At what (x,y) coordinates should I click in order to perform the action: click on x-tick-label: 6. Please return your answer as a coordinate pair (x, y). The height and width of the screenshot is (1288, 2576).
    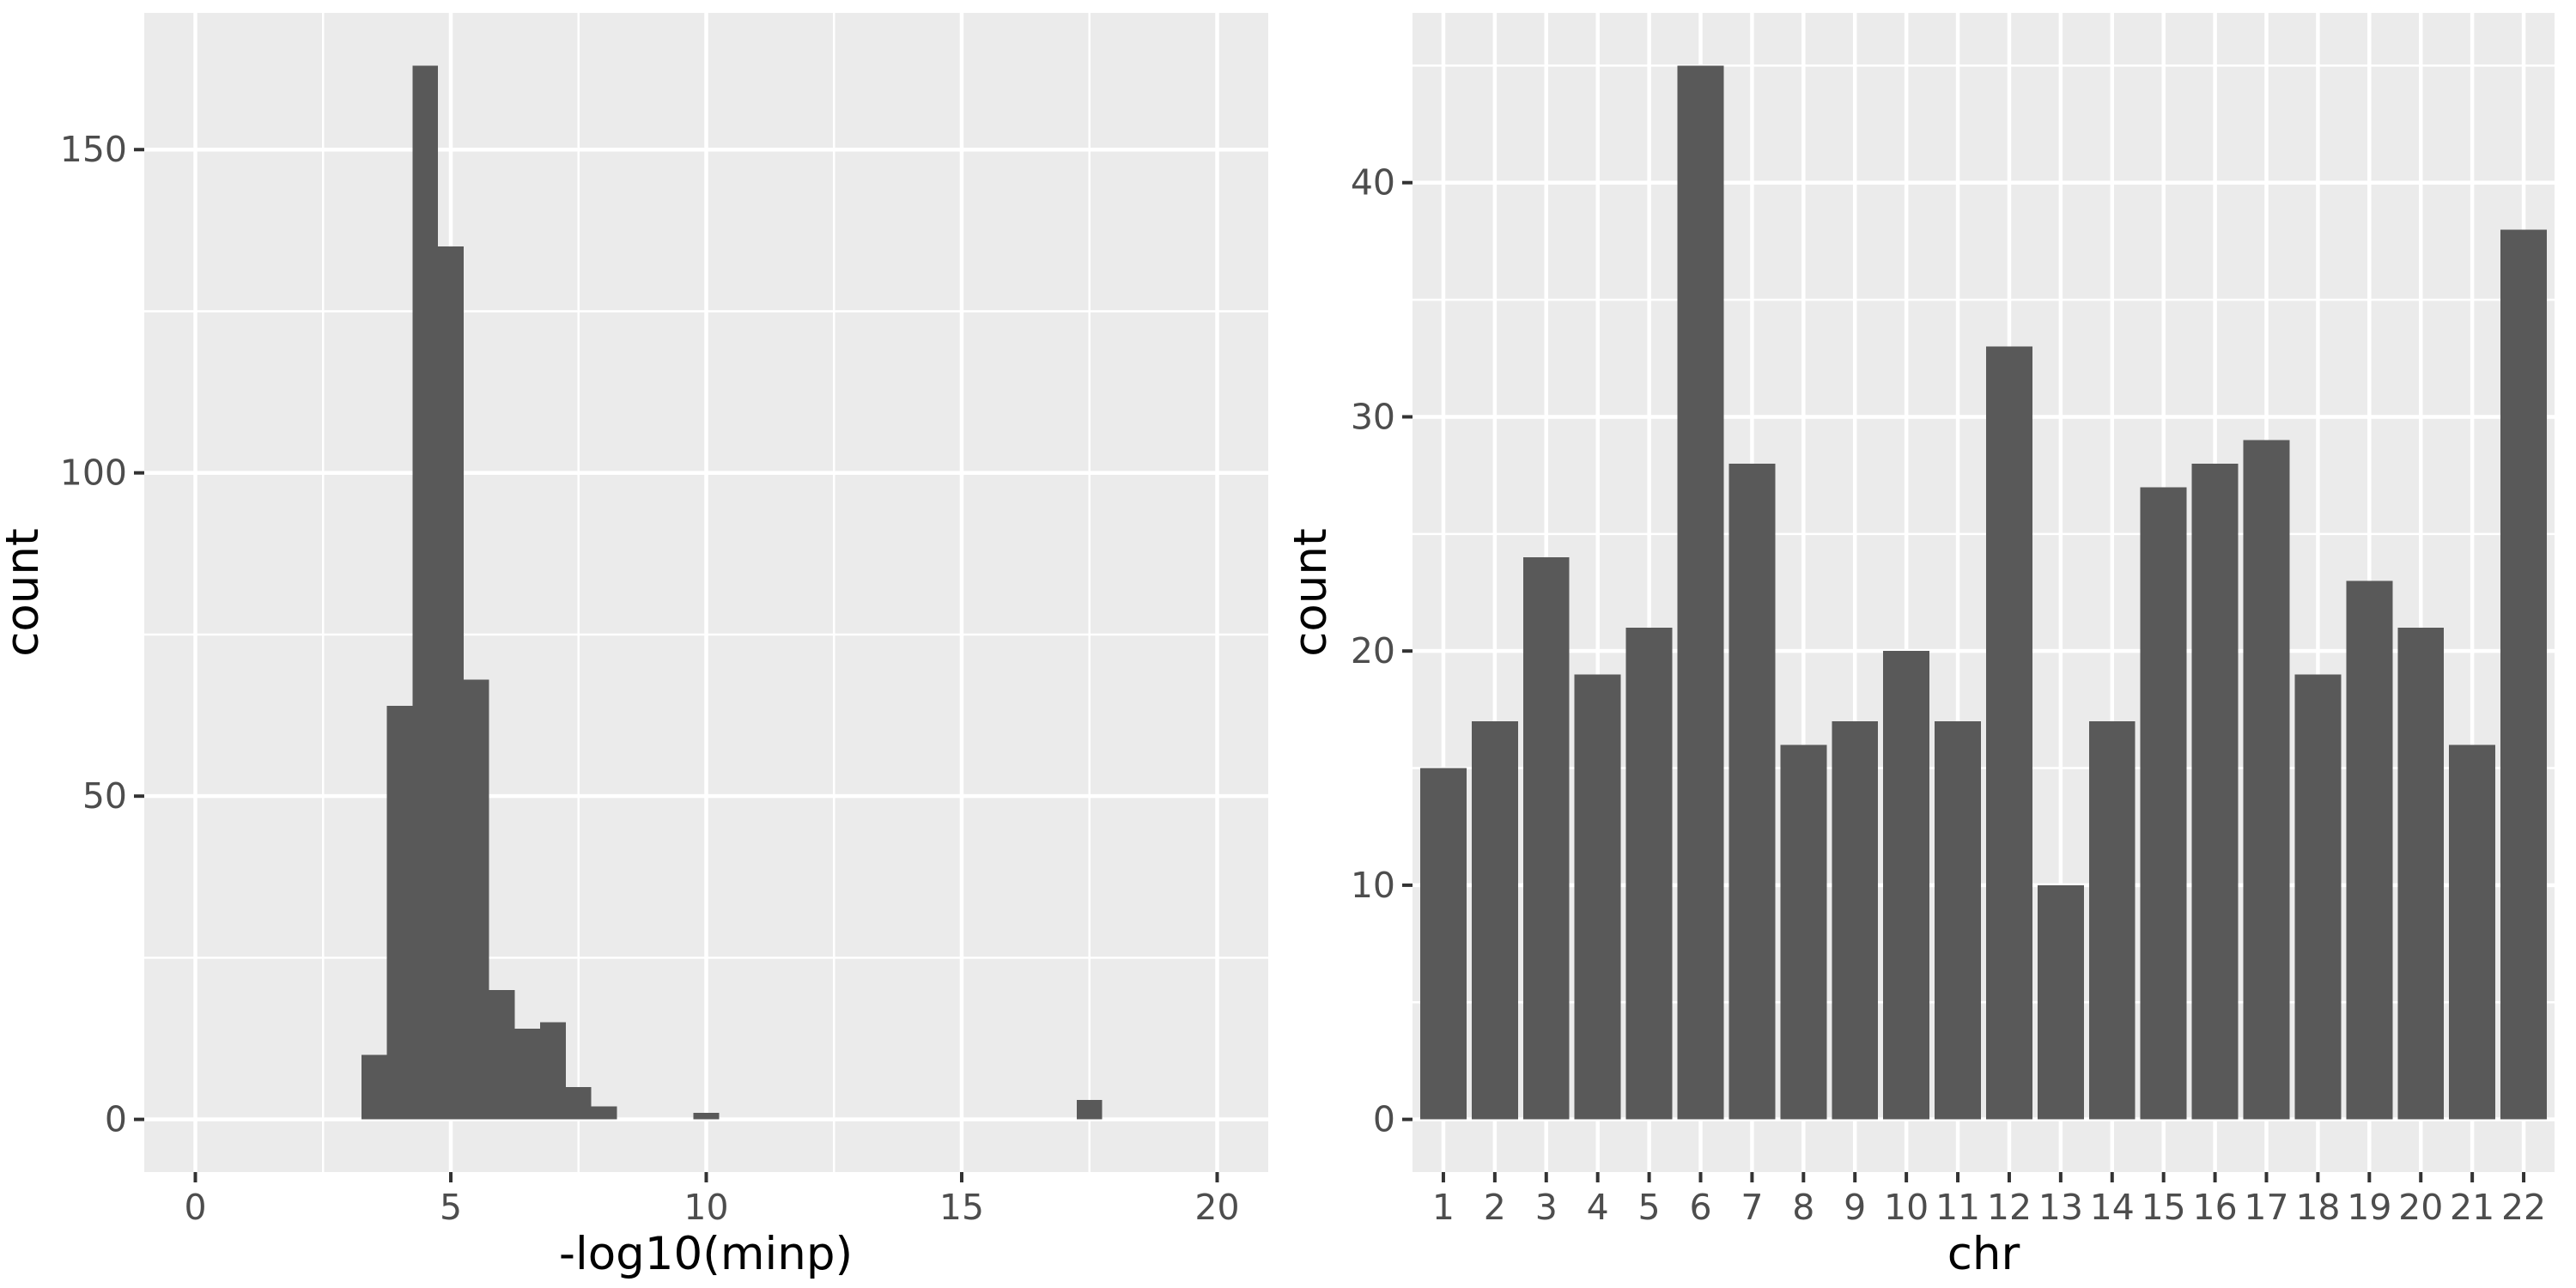
    Looking at the image, I should click on (1700, 1207).